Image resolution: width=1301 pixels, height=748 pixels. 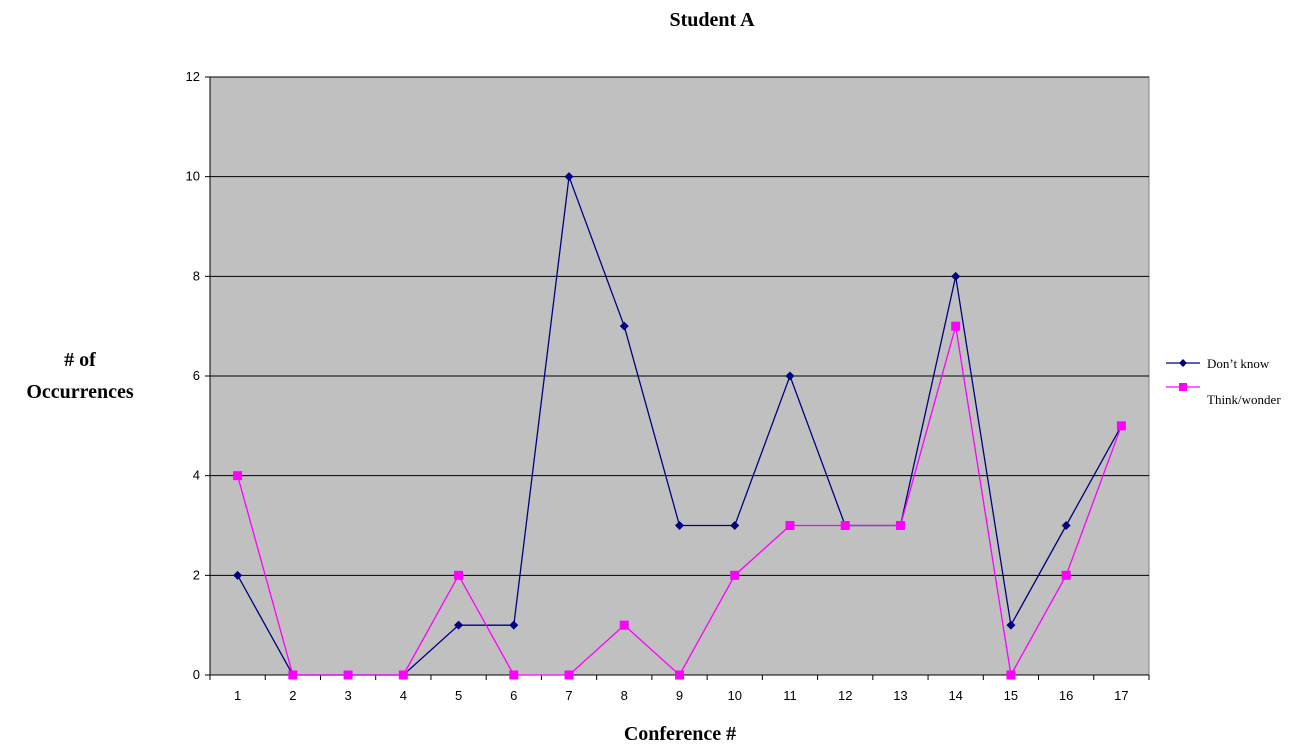 I want to click on x-tick-label-15: 15, so click(x=1011, y=695).